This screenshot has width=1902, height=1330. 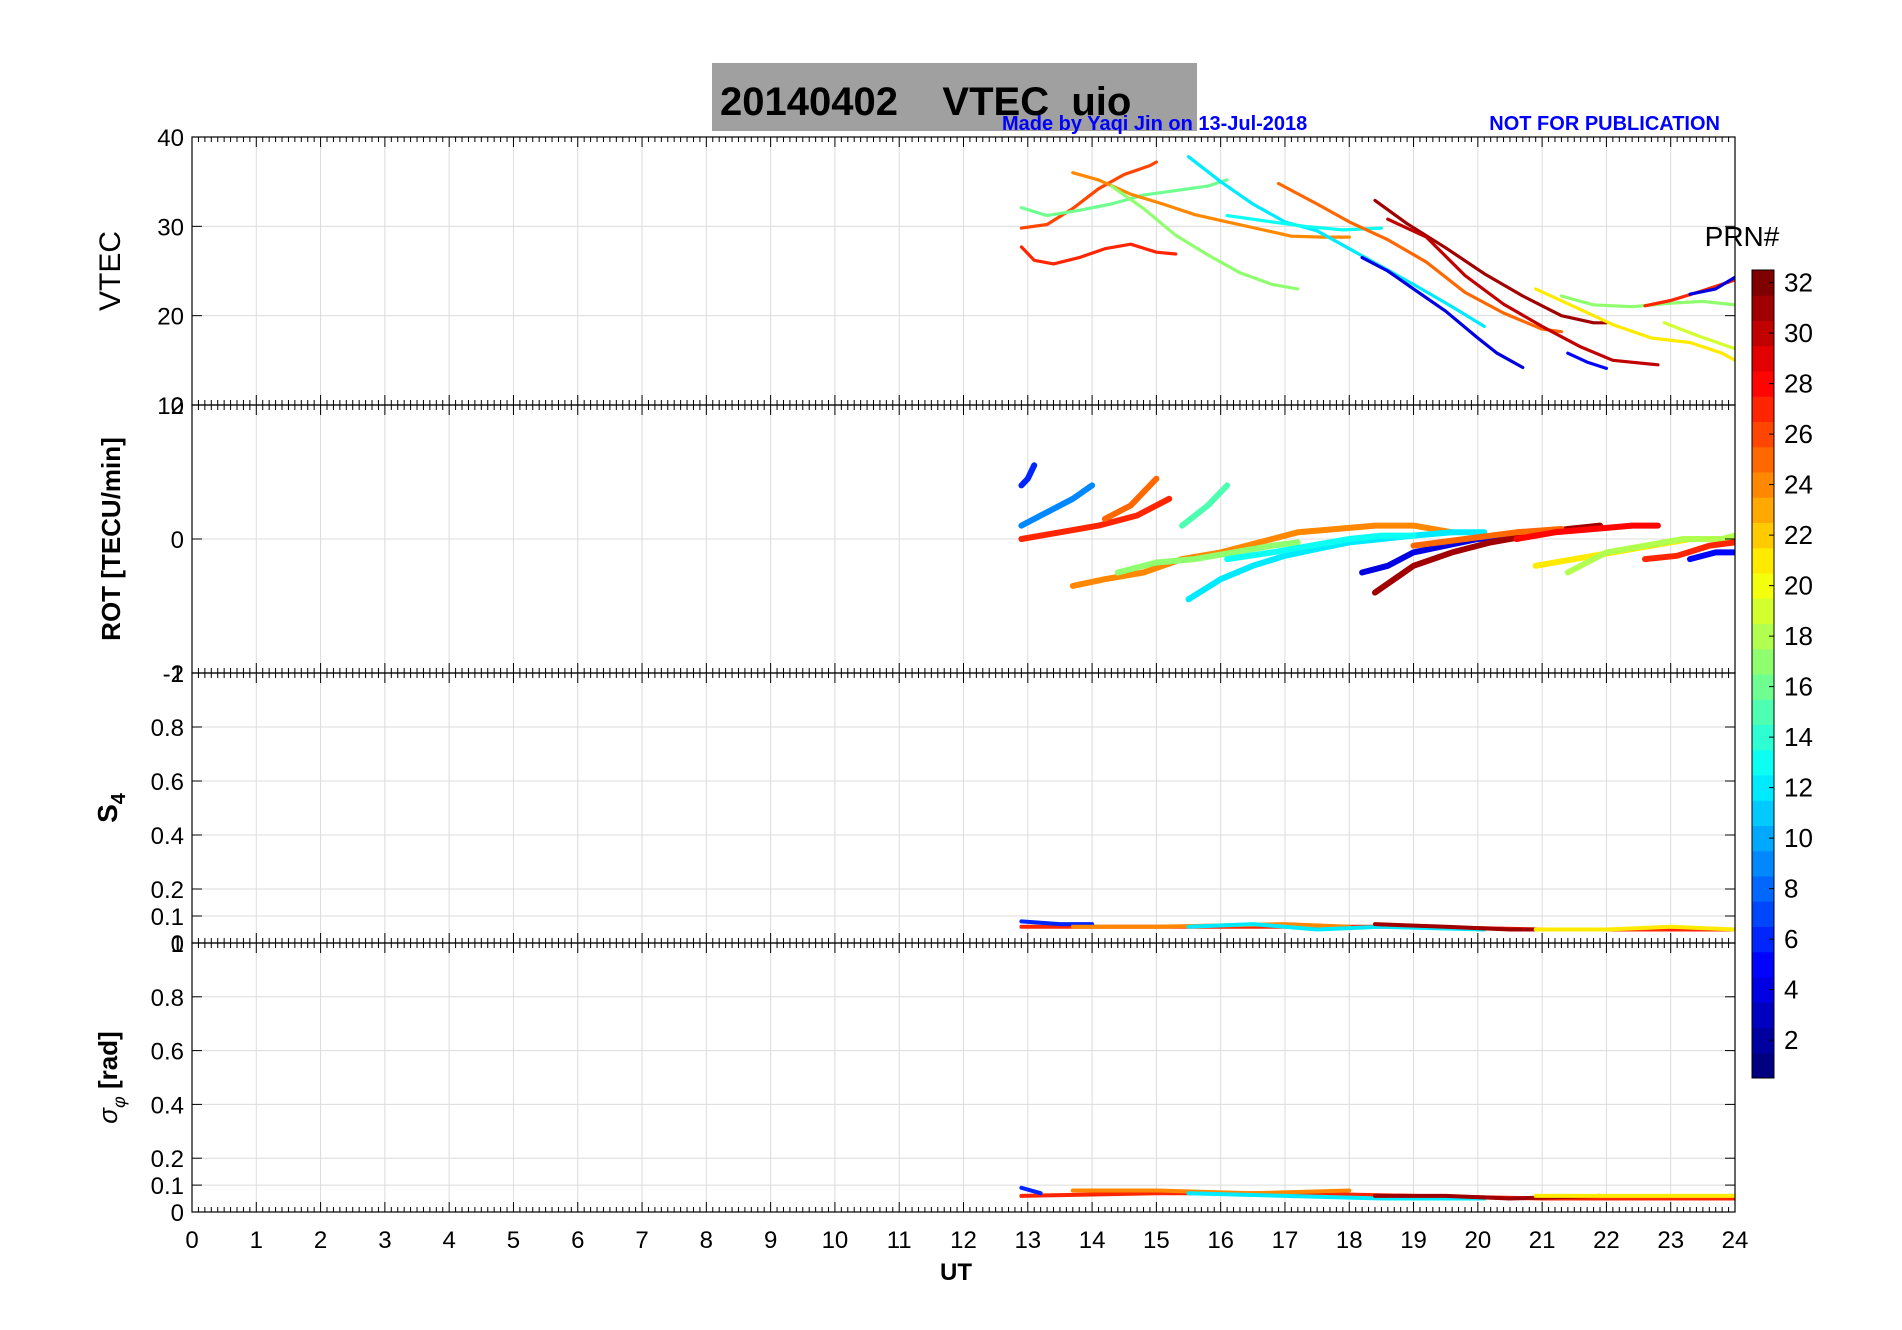 What do you see at coordinates (1477, 1240) in the screenshot?
I see `x-tick-label: 20` at bounding box center [1477, 1240].